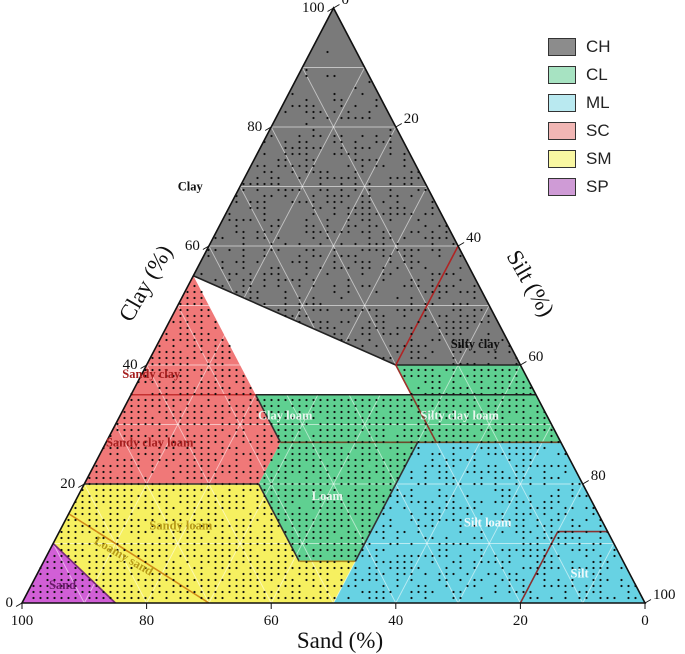 This screenshot has height=654, width=685. Describe the element at coordinates (476, 344) in the screenshot. I see `region-label-silty-clay: Silty clay` at that location.